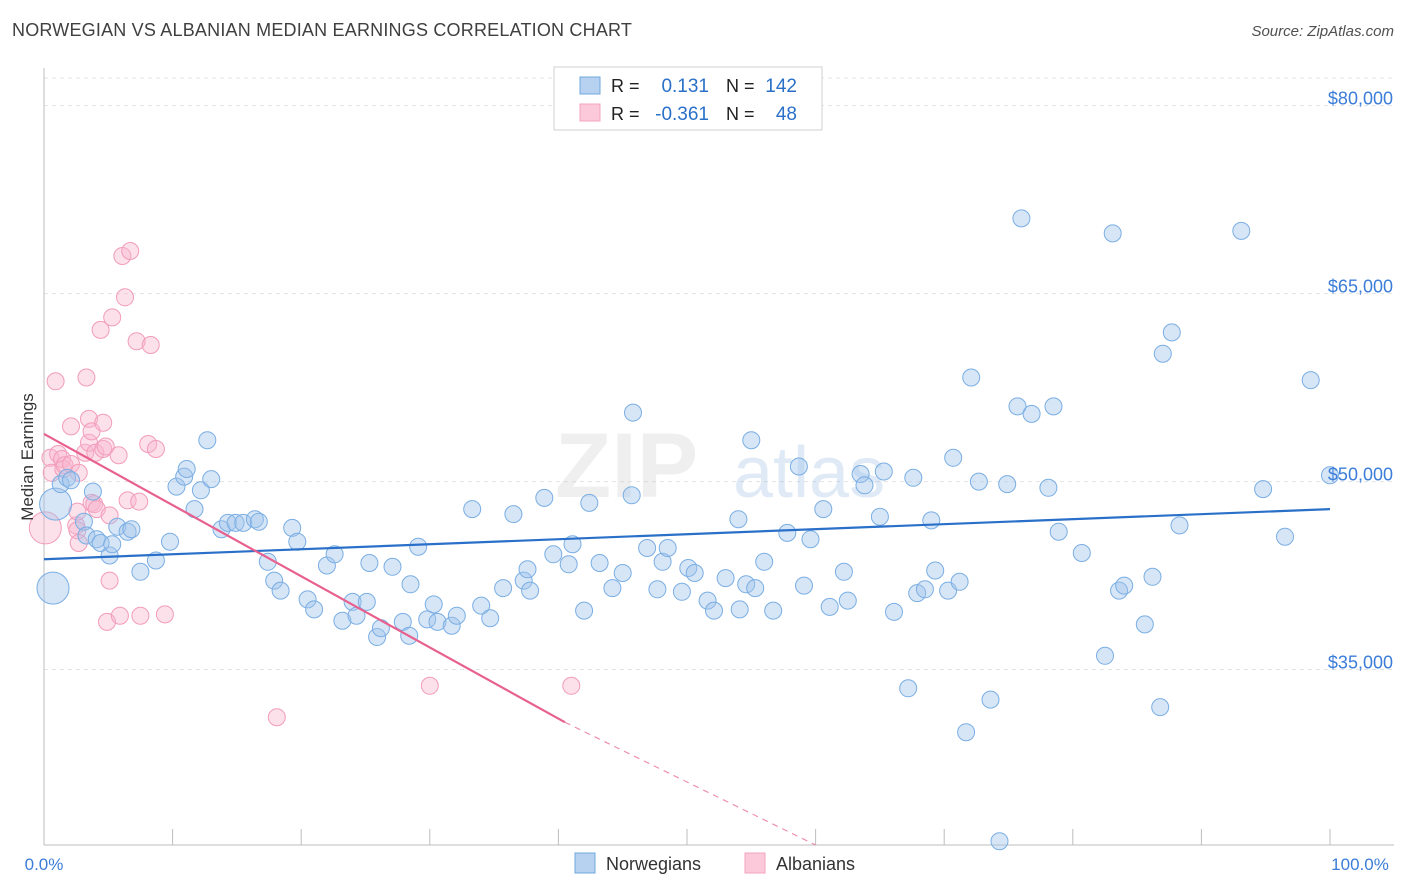 The width and height of the screenshot is (1406, 892). Describe the element at coordinates (1360, 99) in the screenshot. I see `y-tick-label: $80,000` at that location.